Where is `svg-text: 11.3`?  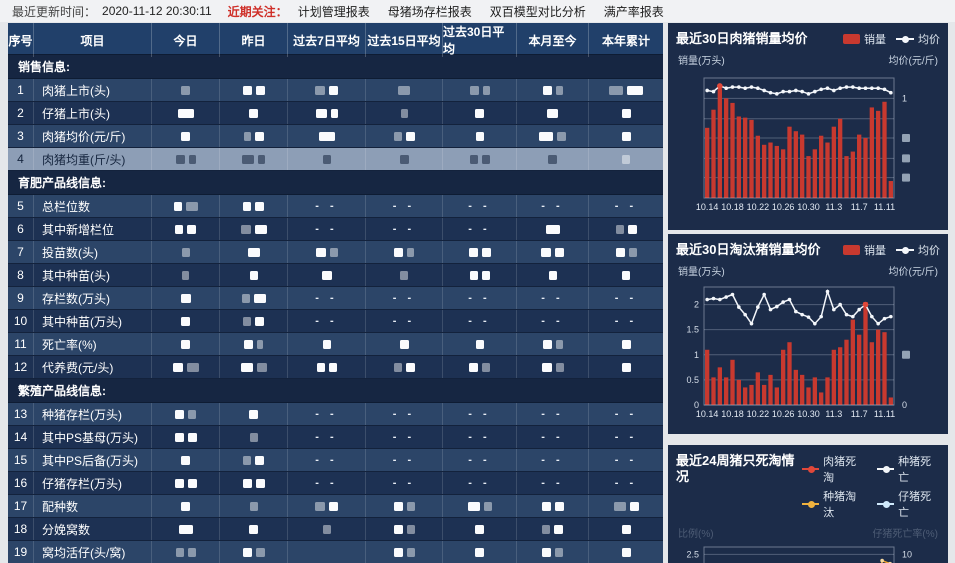
svg-text: 11.3 is located at coordinates (833, 207).